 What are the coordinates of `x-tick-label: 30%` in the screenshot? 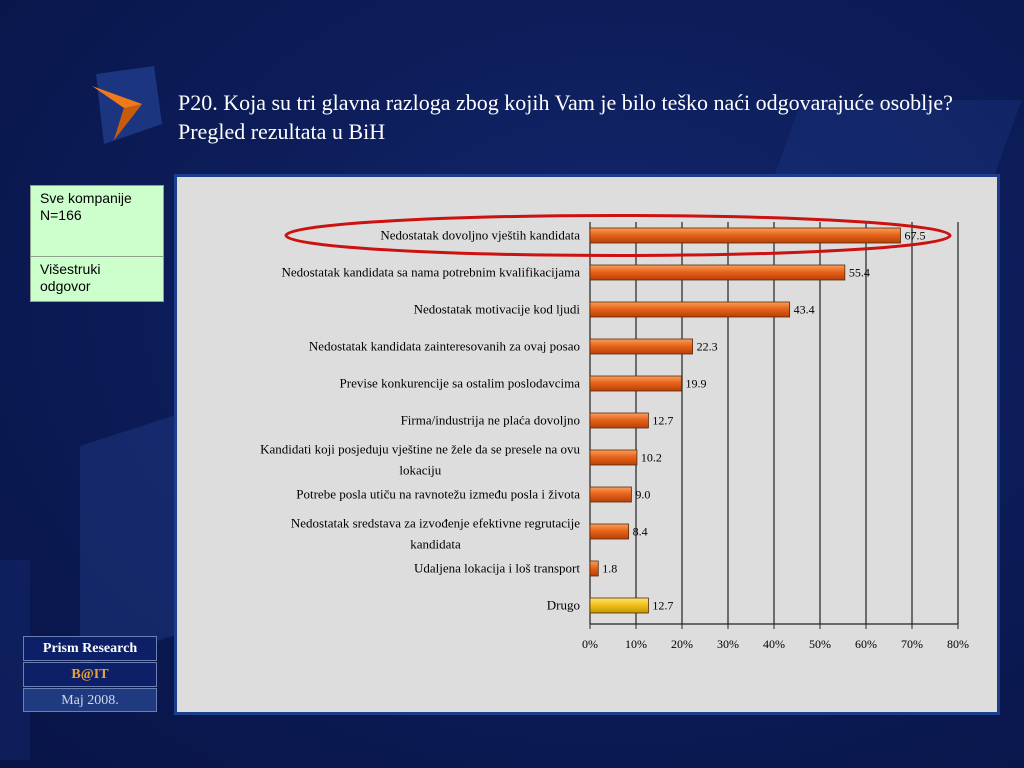 It's located at (728, 644).